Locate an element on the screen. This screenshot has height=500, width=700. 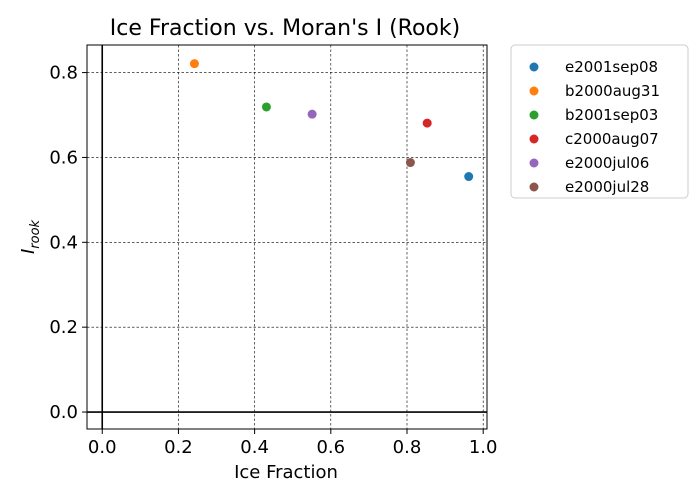
y-axis-label: Irook is located at coordinates (30, 236).